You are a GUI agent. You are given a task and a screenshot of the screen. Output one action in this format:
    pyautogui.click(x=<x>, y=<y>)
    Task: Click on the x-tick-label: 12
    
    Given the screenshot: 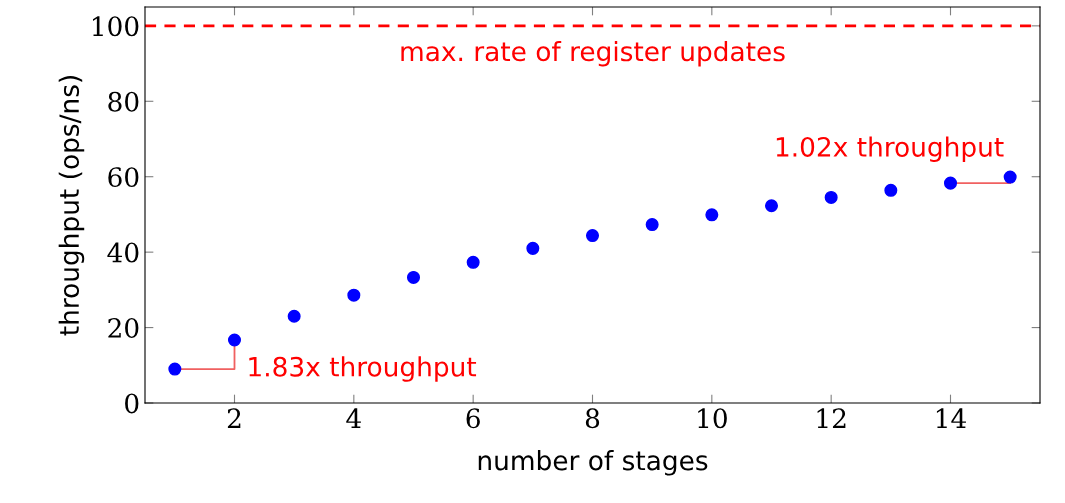 What is the action you would take?
    pyautogui.click(x=831, y=418)
    